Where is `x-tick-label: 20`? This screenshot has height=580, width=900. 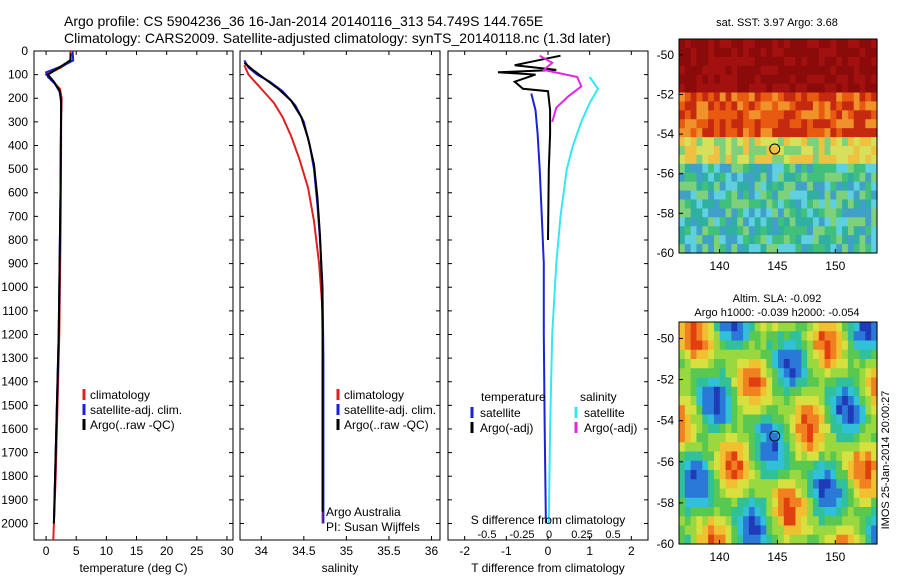 x-tick-label: 20 is located at coordinates (167, 551).